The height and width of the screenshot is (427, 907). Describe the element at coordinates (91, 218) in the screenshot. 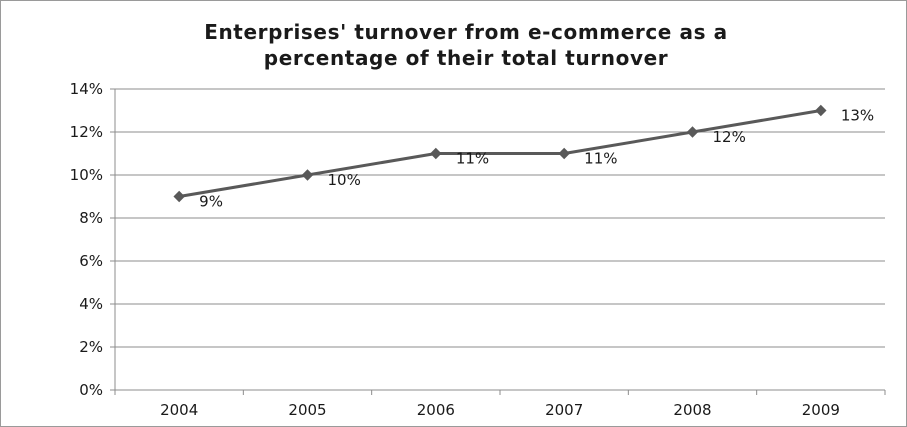

I see `y-tick-label: 8%` at that location.